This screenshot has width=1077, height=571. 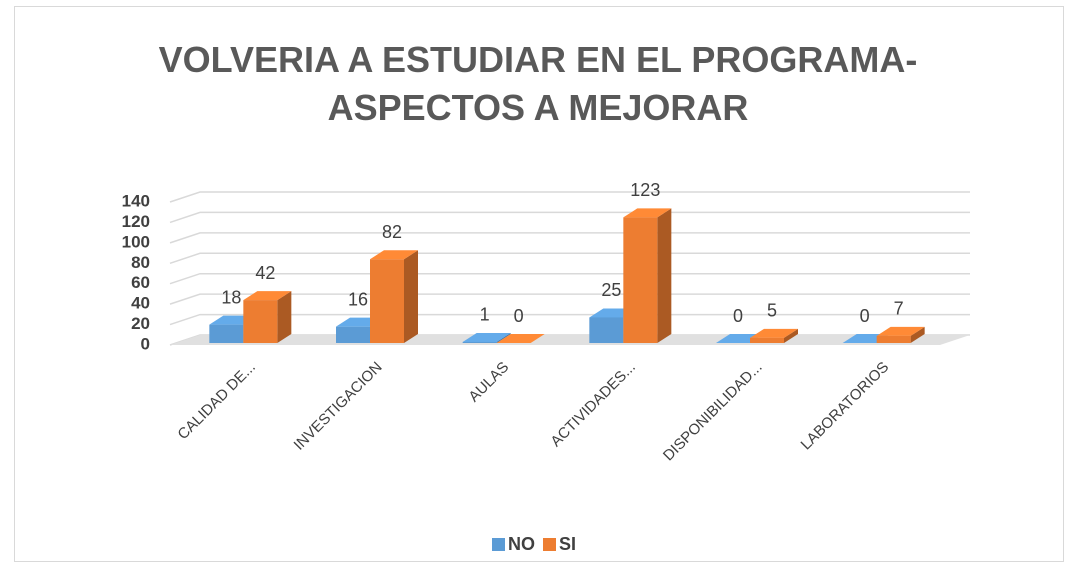 I want to click on x-tick-label: AULAS, so click(x=488, y=382).